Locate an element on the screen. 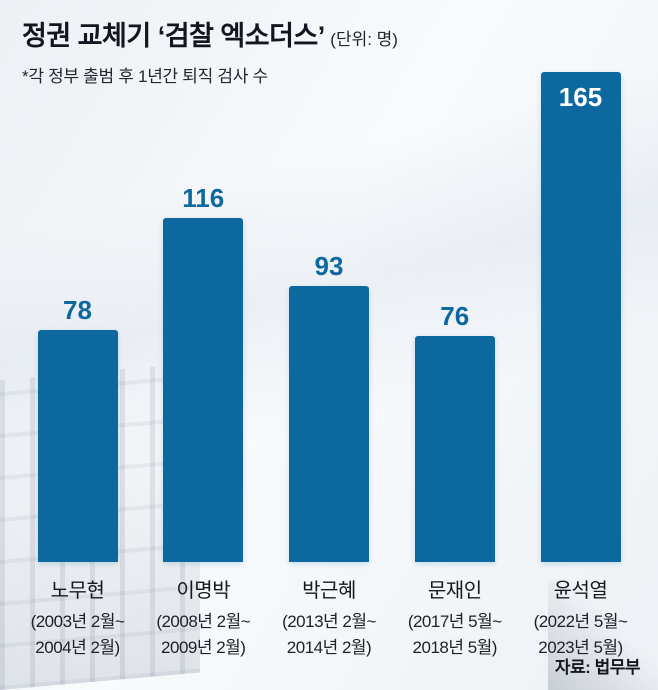  category-label: 이명박 is located at coordinates (203, 591).